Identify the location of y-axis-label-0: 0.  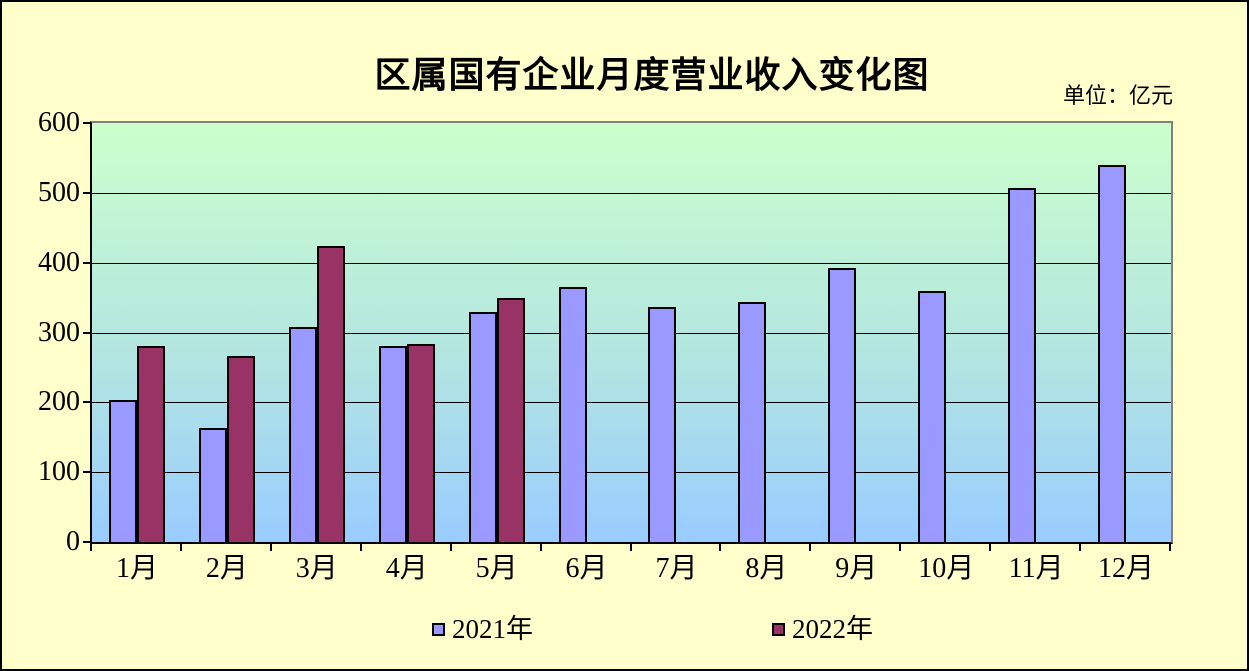
(73, 541).